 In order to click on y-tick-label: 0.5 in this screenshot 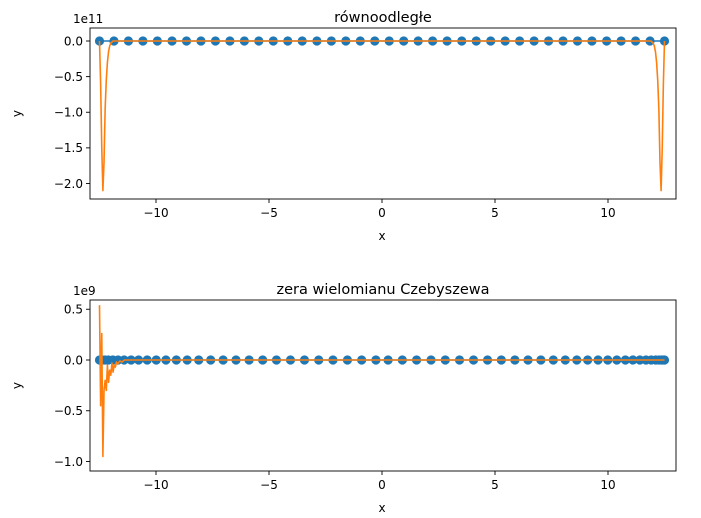, I will do `click(73, 310)`.